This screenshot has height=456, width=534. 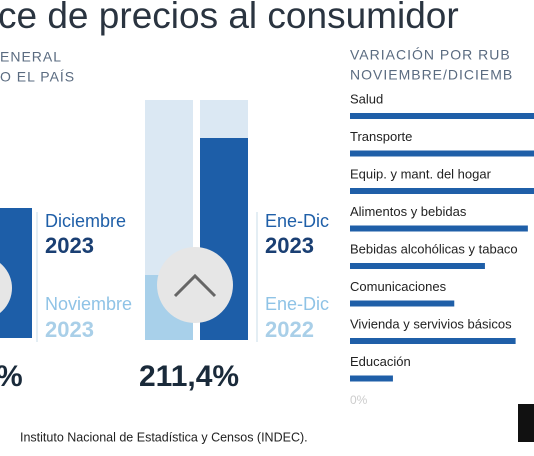 What do you see at coordinates (380, 361) in the screenshot?
I see `category-label: Educación` at bounding box center [380, 361].